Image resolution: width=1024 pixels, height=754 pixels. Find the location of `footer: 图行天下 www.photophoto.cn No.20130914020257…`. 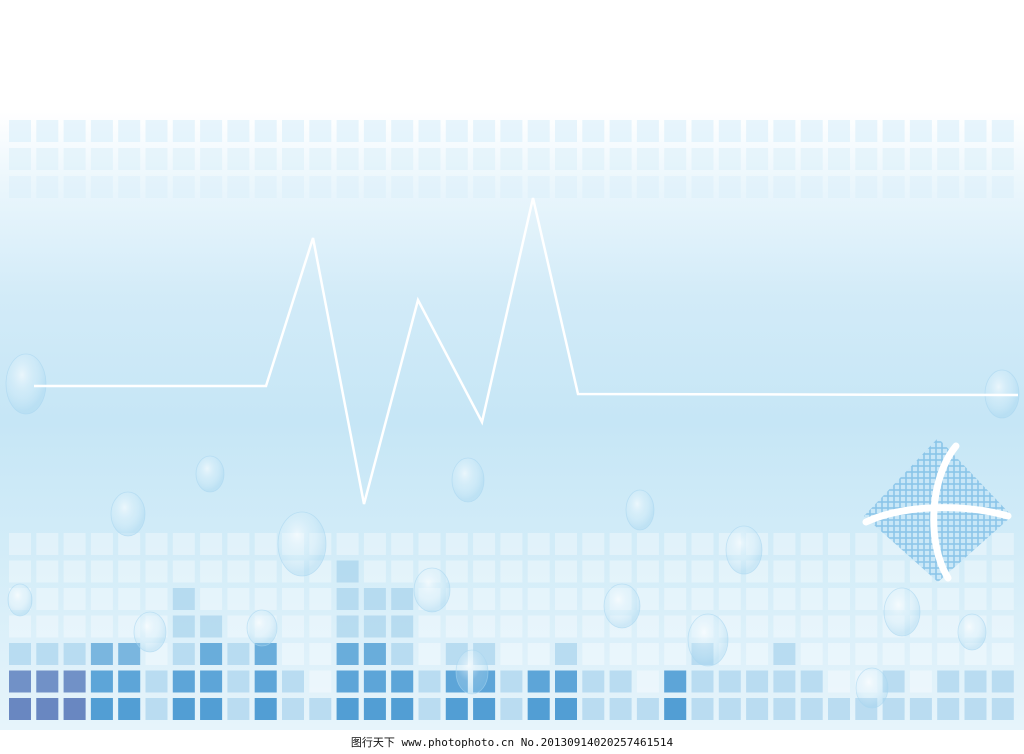

footer: 图行天下 www.photophoto.cn No.20130914020257… is located at coordinates (512, 742).